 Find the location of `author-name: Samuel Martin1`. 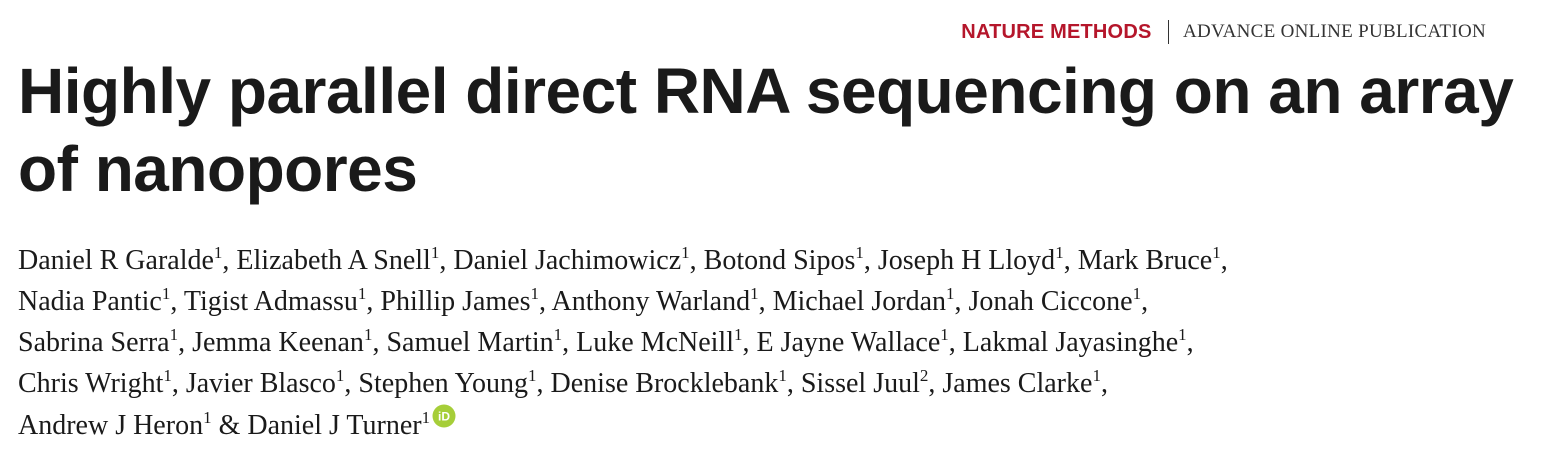

author-name: Samuel Martin1 is located at coordinates (474, 341).